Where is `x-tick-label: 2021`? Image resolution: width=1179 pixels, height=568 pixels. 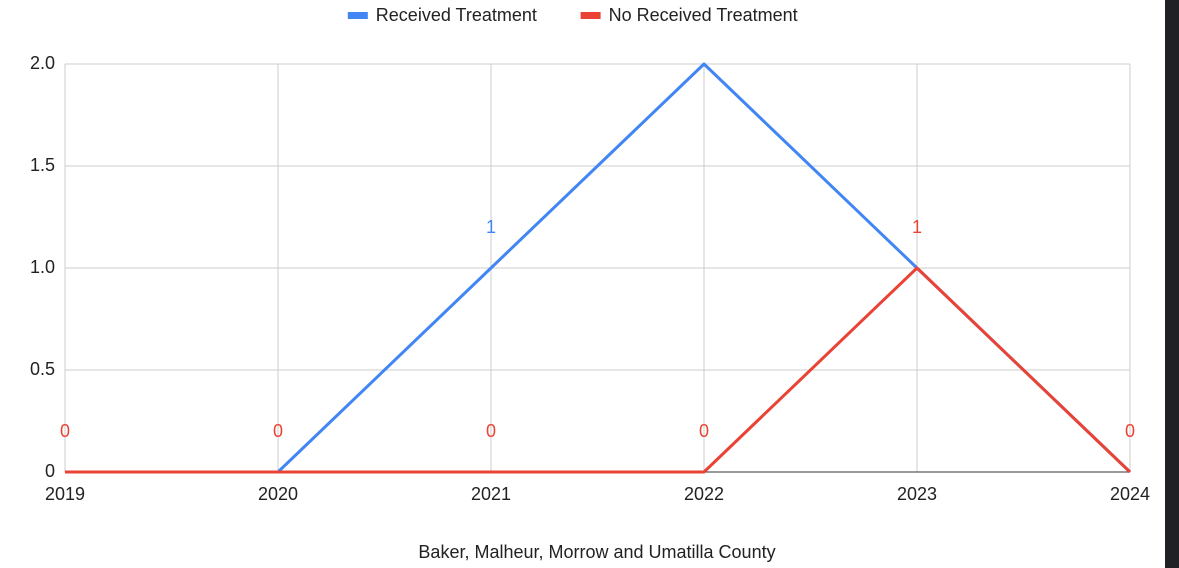 x-tick-label: 2021 is located at coordinates (491, 494).